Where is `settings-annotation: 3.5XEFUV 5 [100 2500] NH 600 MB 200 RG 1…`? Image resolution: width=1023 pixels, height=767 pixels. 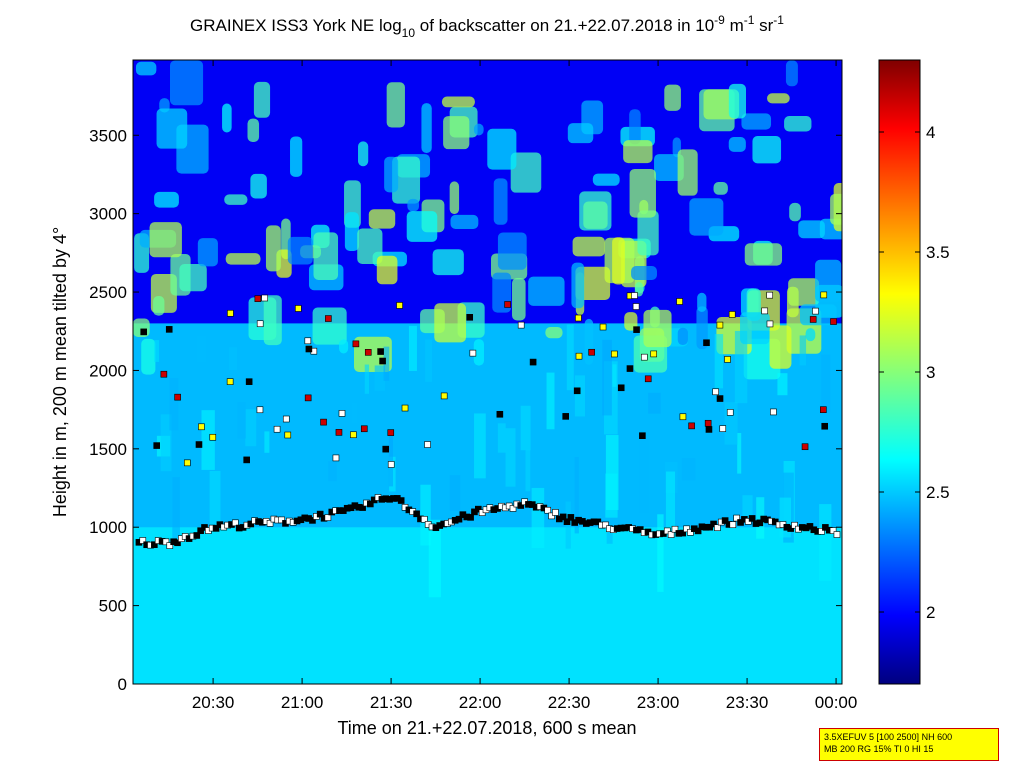
settings-annotation: 3.5XEFUV 5 [100 2500] NH 600 MB 200 RG 1… is located at coordinates (909, 744).